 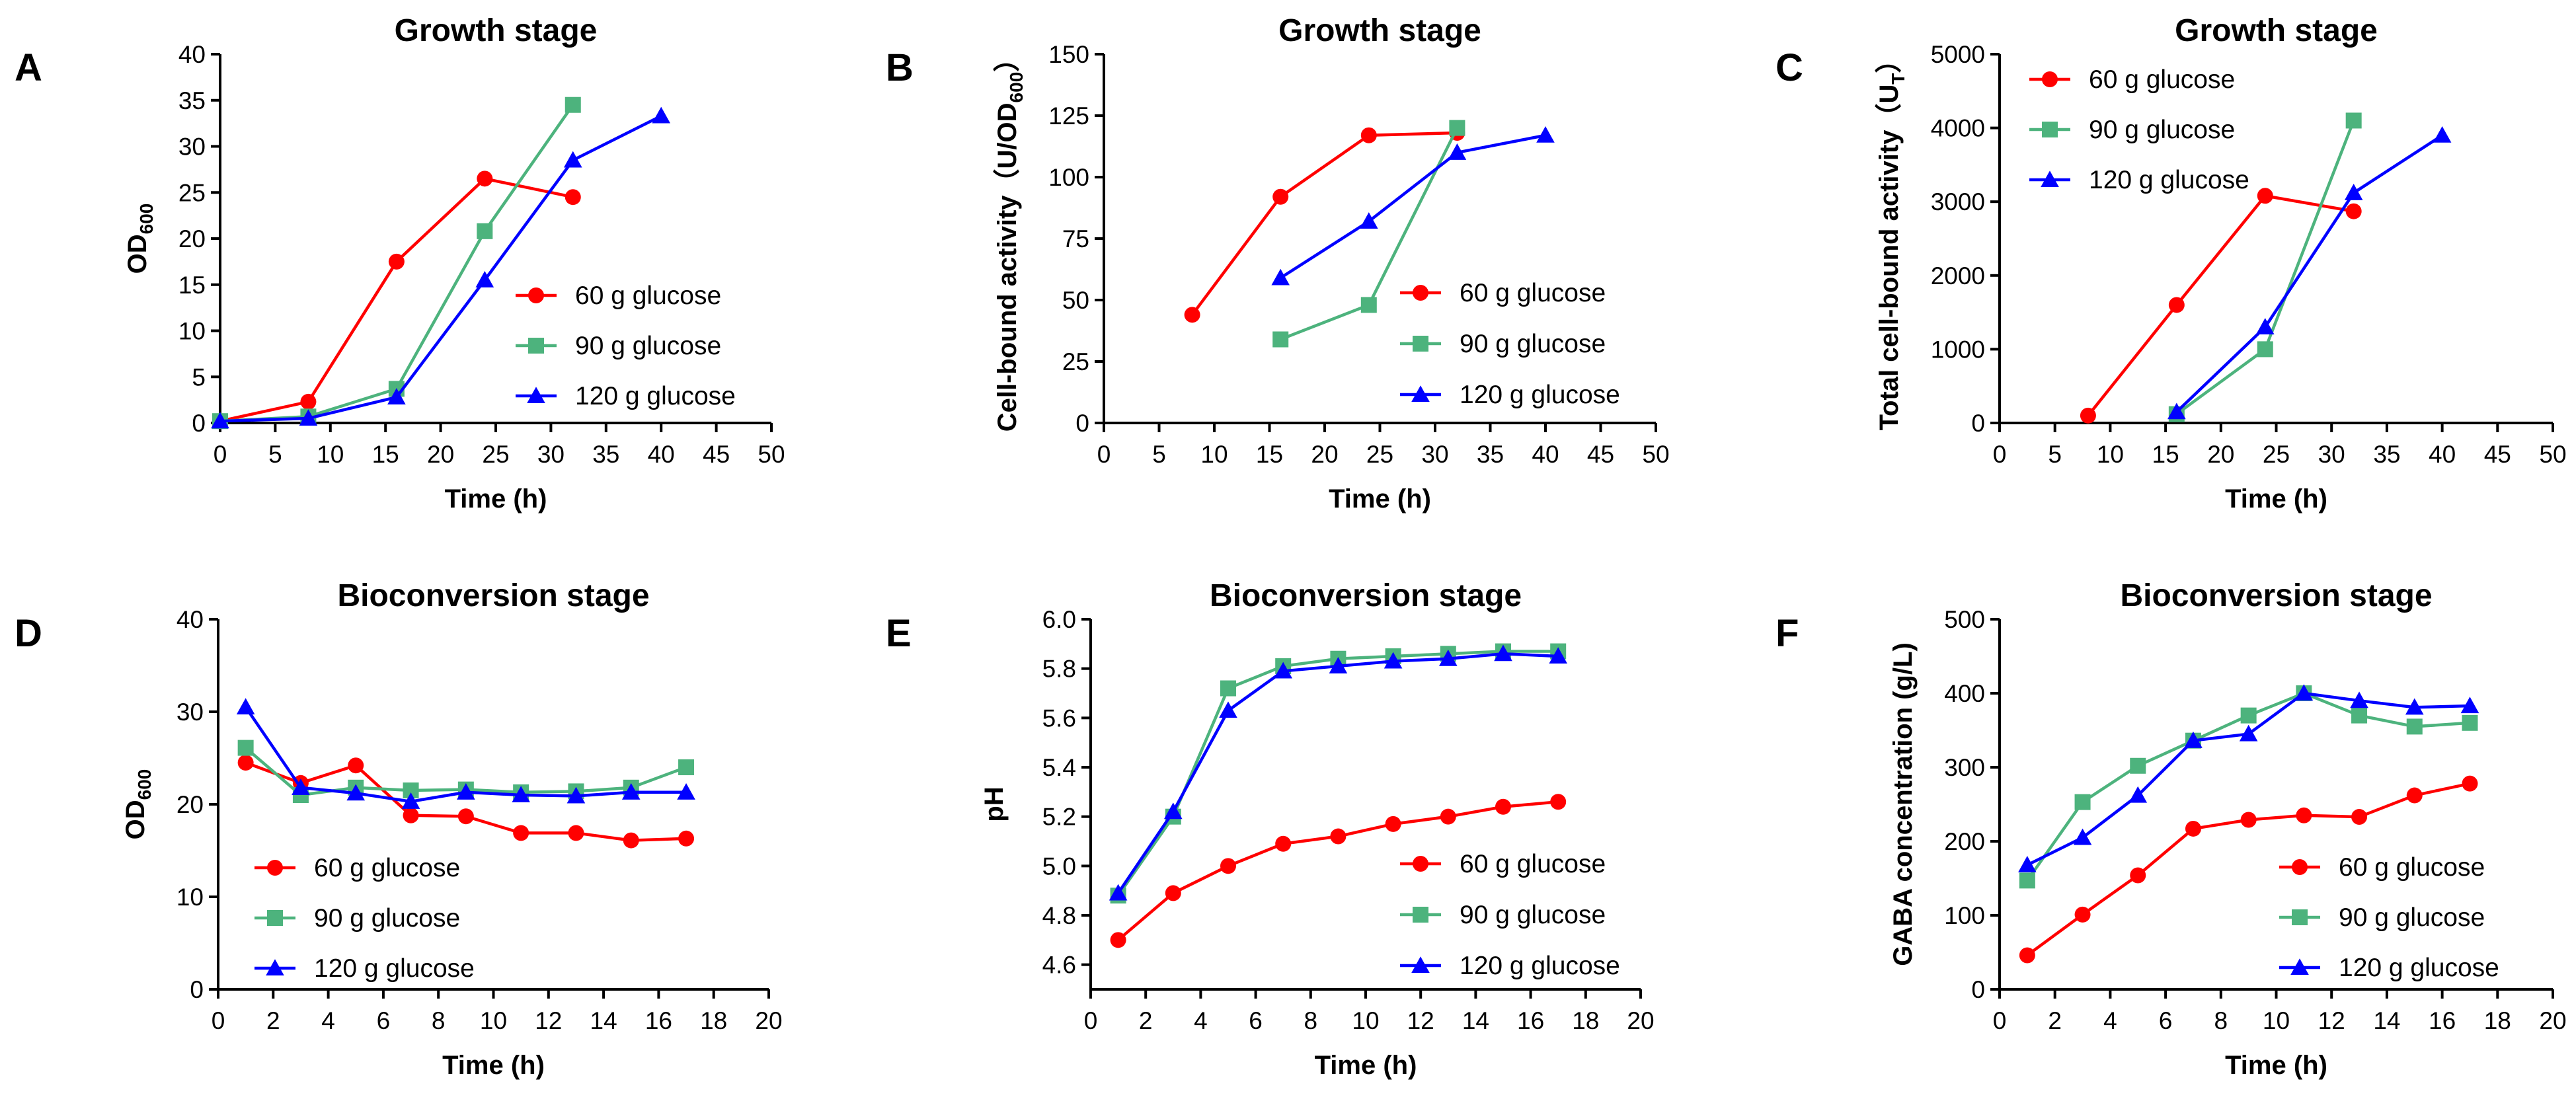 What do you see at coordinates (551, 454) in the screenshot?
I see `x-tick-label: 30` at bounding box center [551, 454].